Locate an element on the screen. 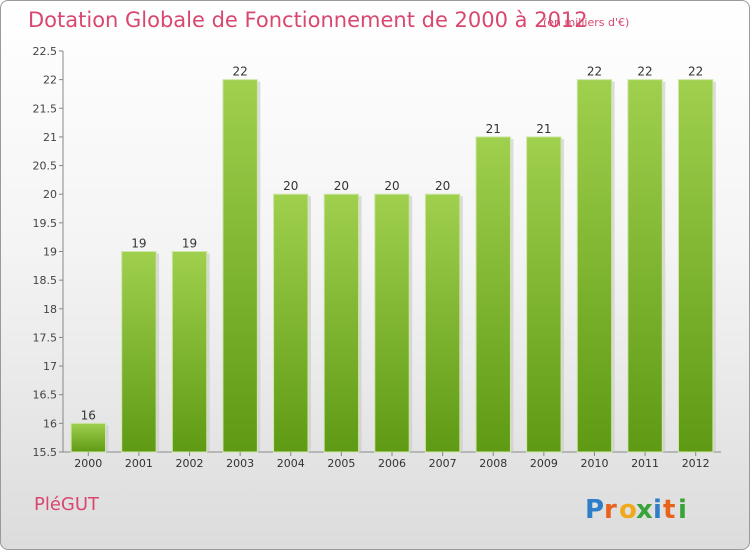  y-tick-label: 16.5 is located at coordinates (45, 395).